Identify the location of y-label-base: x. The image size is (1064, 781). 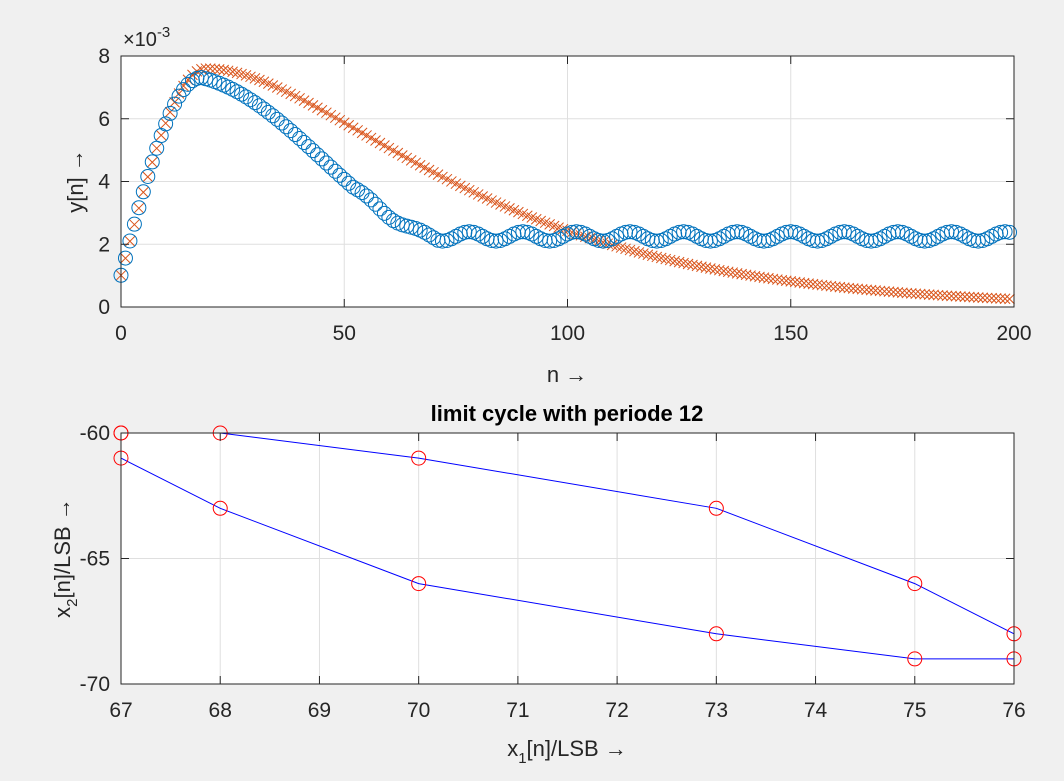
(62, 612).